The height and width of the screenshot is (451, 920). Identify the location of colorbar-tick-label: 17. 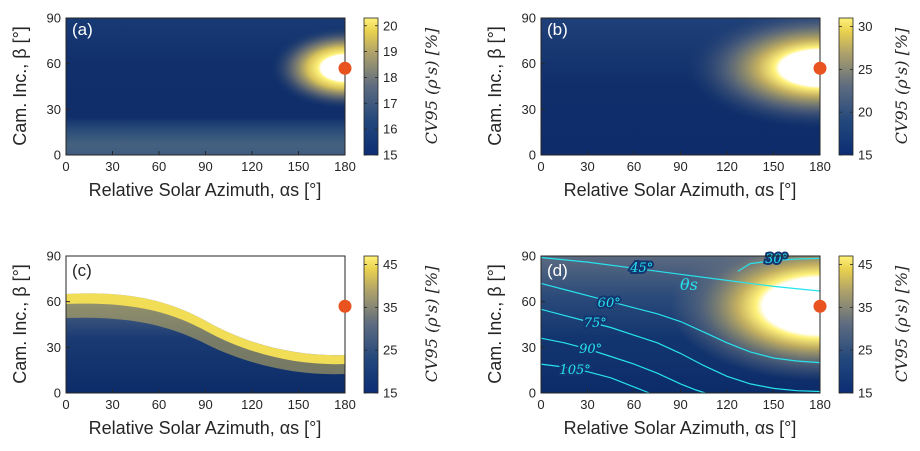
(390, 103).